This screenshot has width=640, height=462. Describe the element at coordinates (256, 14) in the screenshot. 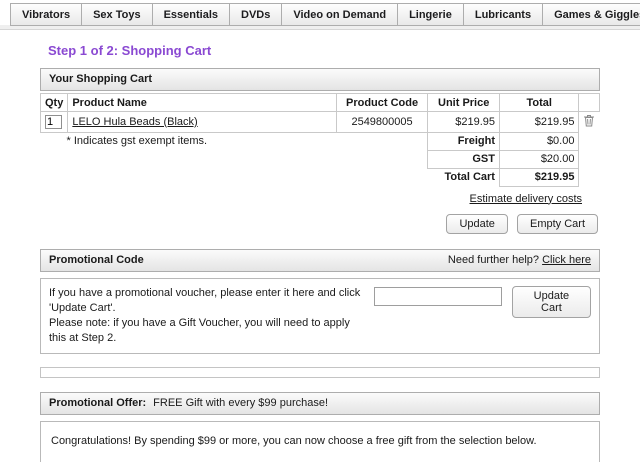

I see `tab-dvds: DVDs` at that location.